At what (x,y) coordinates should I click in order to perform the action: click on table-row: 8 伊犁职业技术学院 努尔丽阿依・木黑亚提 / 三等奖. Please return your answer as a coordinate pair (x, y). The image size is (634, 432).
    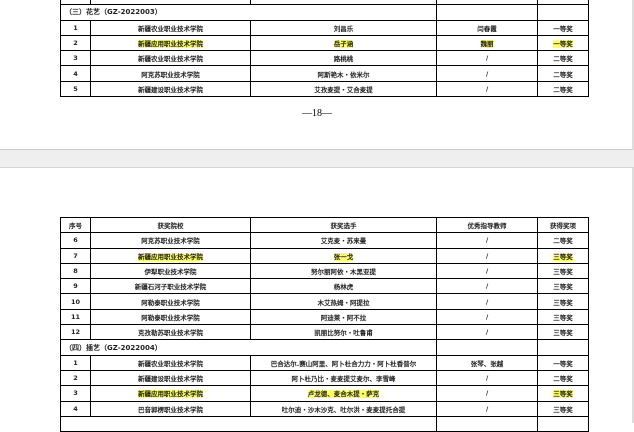
    Looking at the image, I should click on (324, 271).